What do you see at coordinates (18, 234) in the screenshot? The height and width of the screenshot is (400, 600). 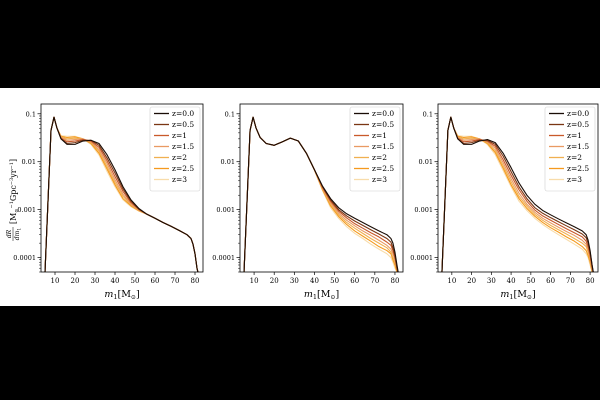 I see `y-label-denominator: dm1` at bounding box center [18, 234].